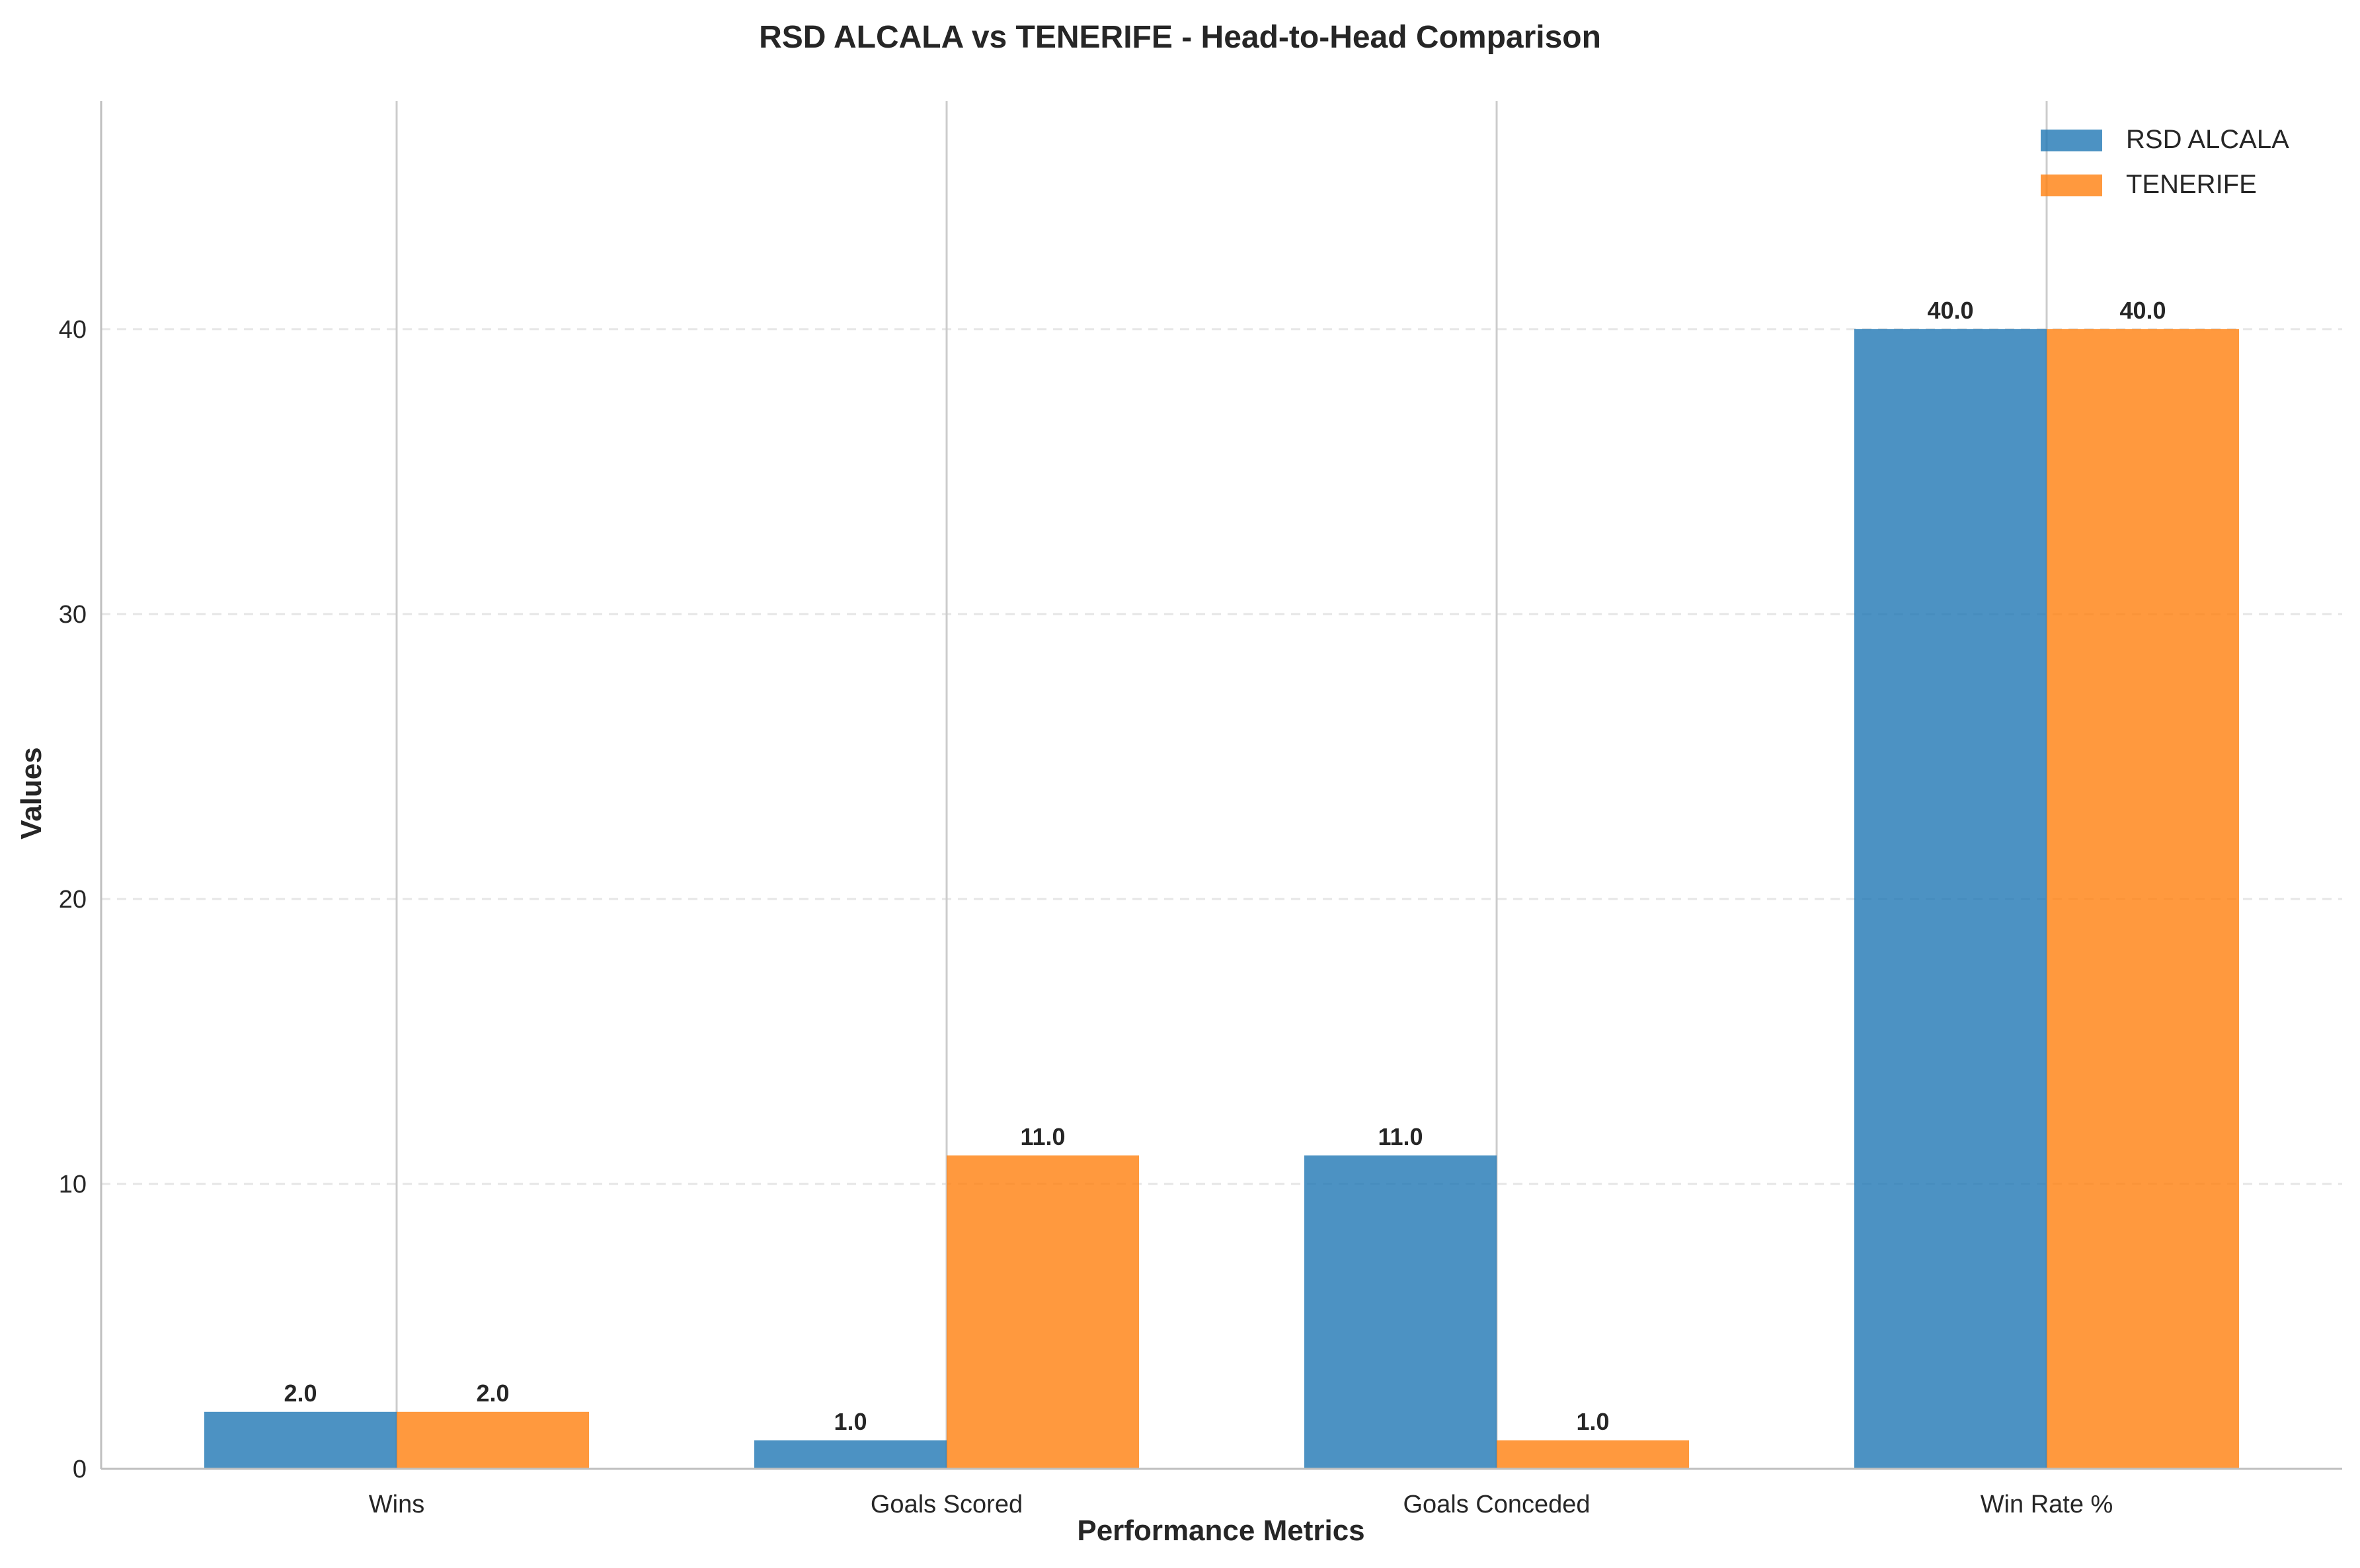  What do you see at coordinates (1496, 1504) in the screenshot?
I see `x-tick-label: Goals Conceded` at bounding box center [1496, 1504].